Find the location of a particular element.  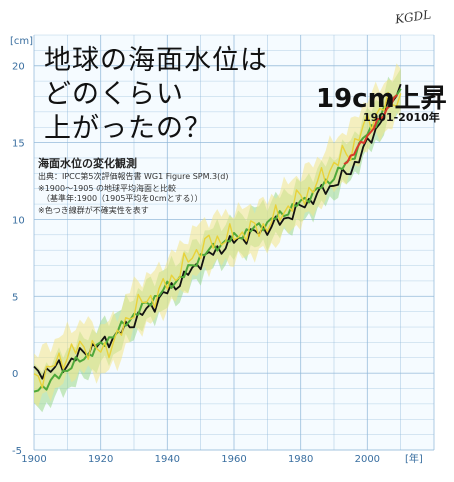

title-line-3: 上がったの？ is located at coordinates (128, 128).